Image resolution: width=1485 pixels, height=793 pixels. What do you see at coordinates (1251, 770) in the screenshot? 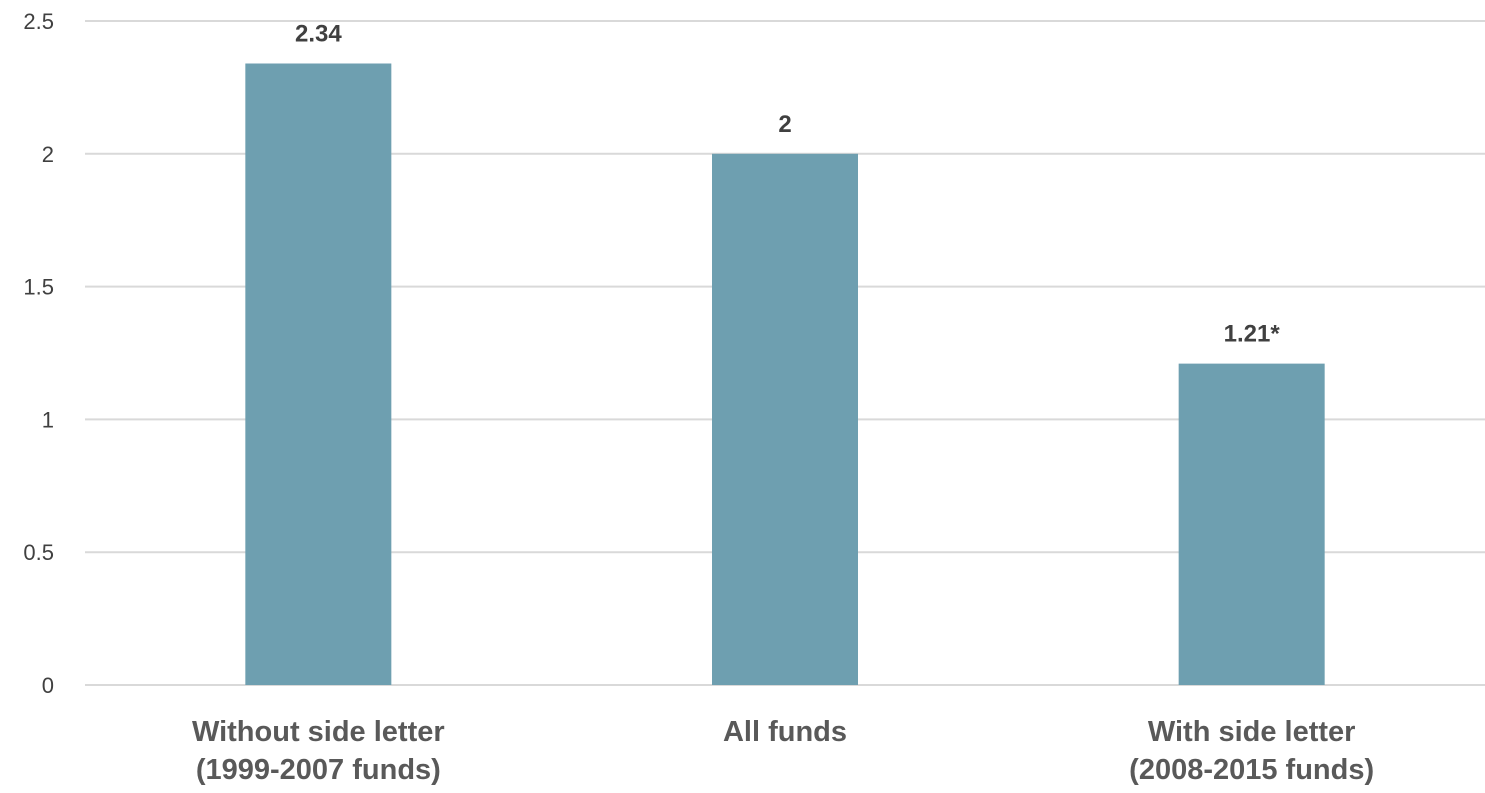
I see `x-category-label: (2008-2015 funds)` at bounding box center [1251, 770].